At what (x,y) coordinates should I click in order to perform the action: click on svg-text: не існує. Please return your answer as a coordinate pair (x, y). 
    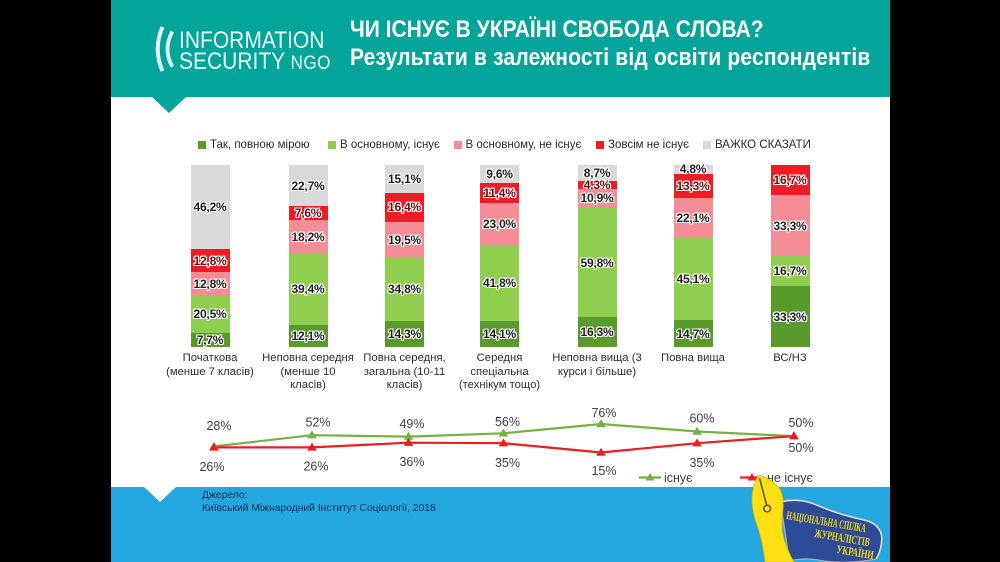
    Looking at the image, I should click on (790, 478).